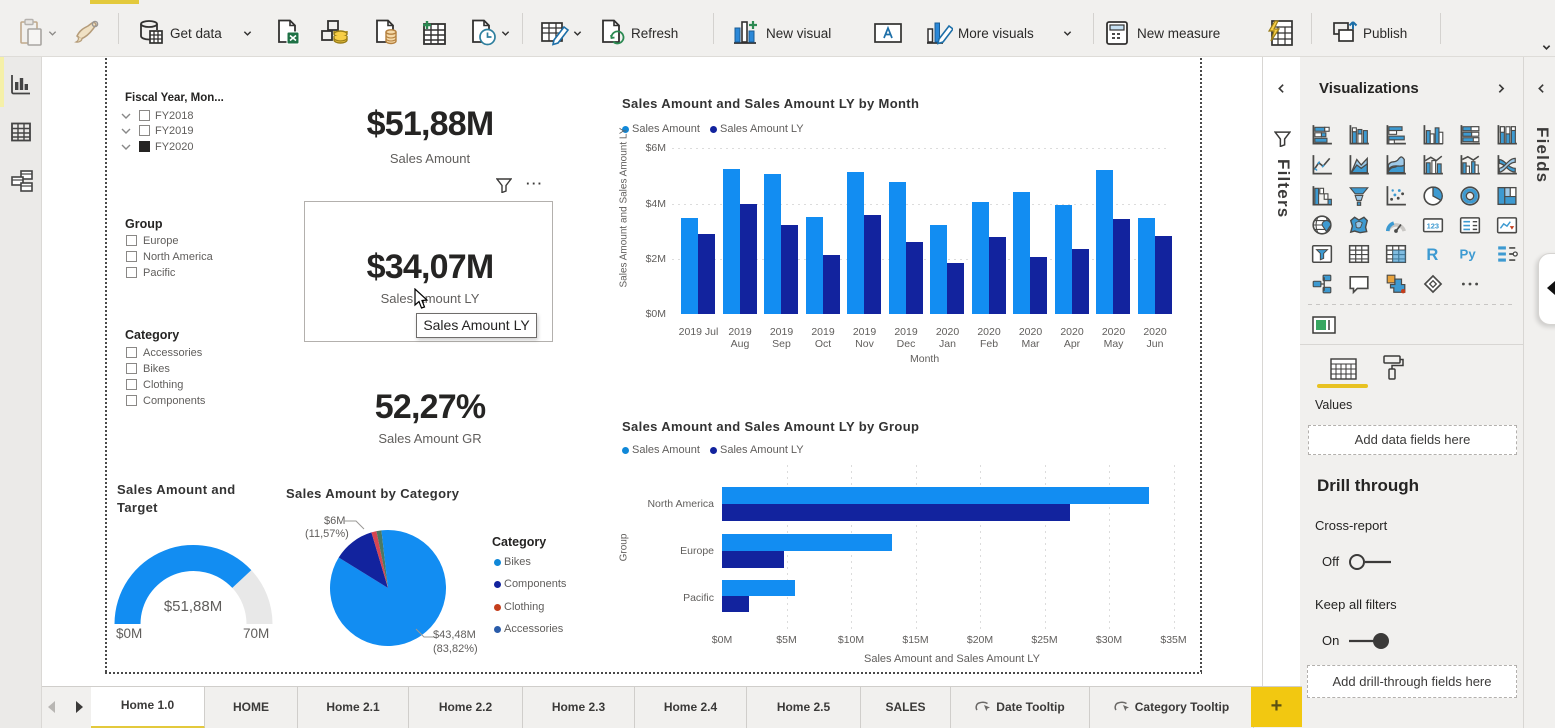 The height and width of the screenshot is (728, 1555). Describe the element at coordinates (1468, 253) in the screenshot. I see `svg-text: Py` at that location.